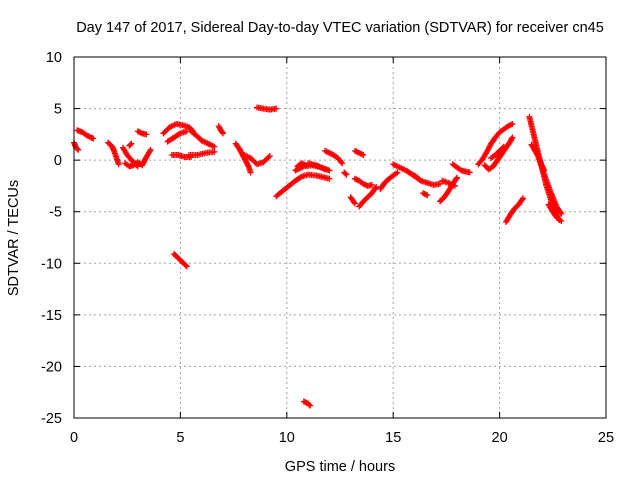  Describe the element at coordinates (51, 316) in the screenshot. I see `y-tick-label: -15` at that location.